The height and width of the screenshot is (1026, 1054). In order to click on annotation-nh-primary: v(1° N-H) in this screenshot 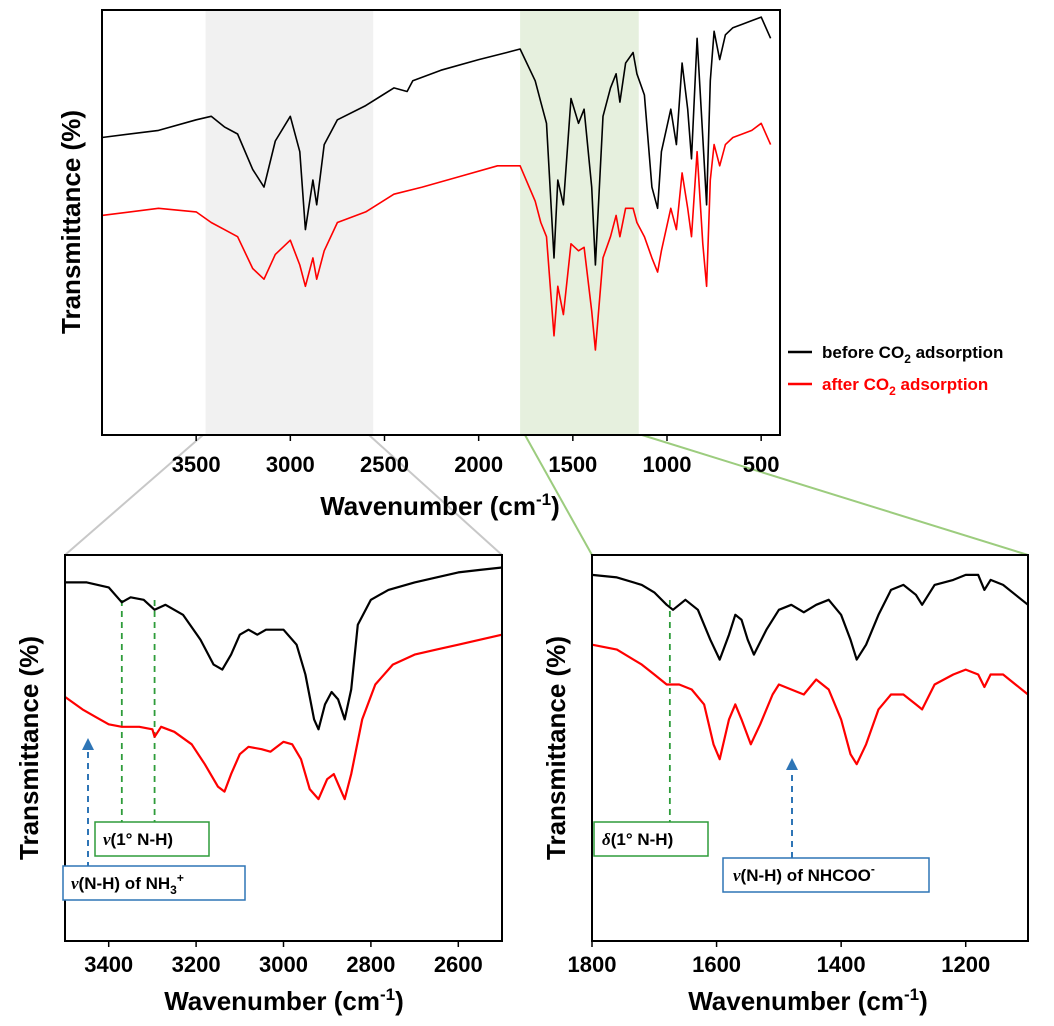, I will do `click(138, 839)`.